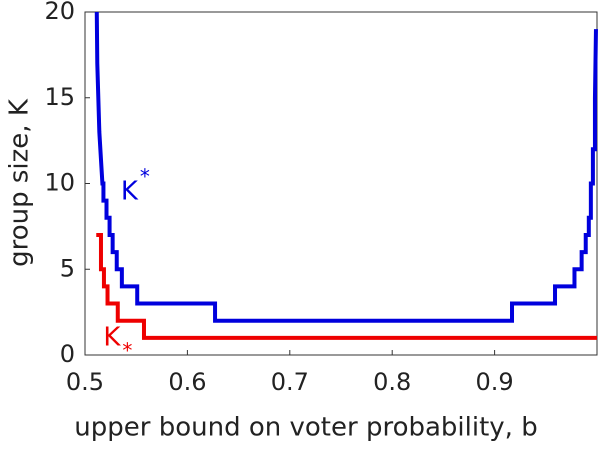  I want to click on y-tick-label: 20, so click(59, 12).